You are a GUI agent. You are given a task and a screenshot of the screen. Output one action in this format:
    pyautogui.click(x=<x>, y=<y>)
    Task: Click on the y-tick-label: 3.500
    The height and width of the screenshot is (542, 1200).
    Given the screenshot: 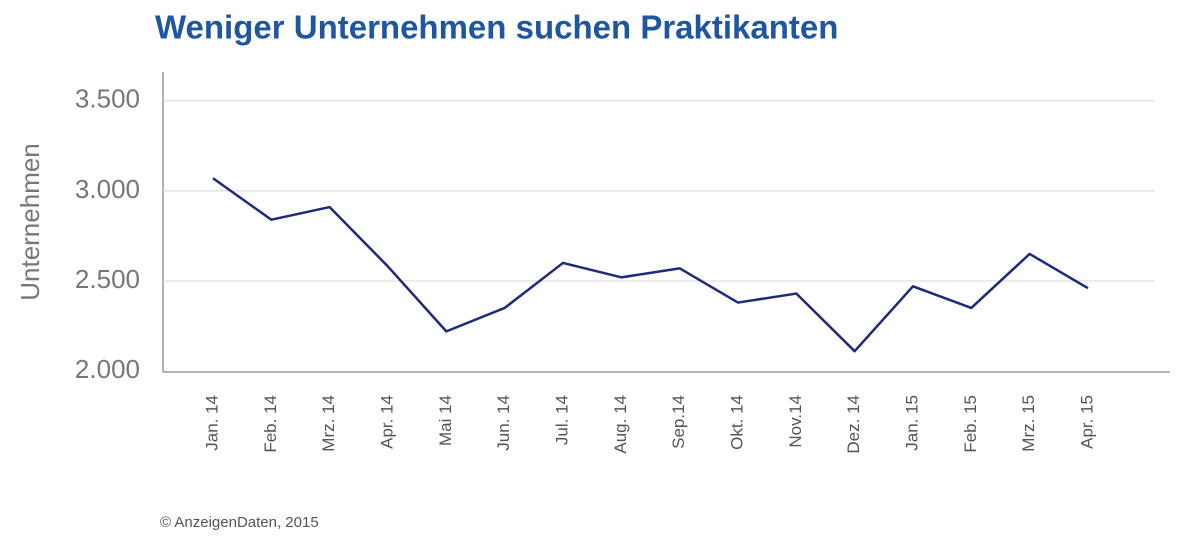 What is the action you would take?
    pyautogui.click(x=107, y=99)
    